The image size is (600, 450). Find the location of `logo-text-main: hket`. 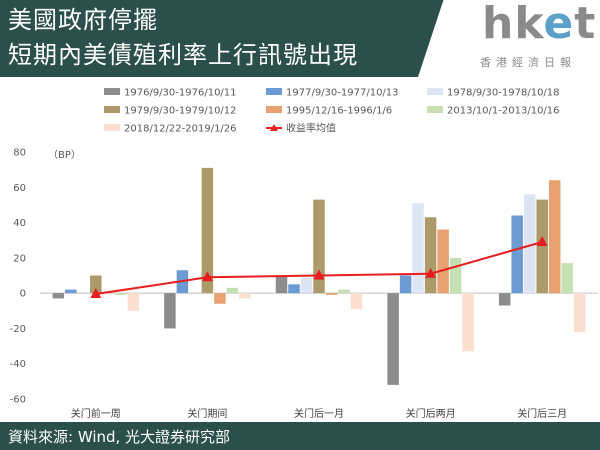

logo-text-main: hket is located at coordinates (539, 24).